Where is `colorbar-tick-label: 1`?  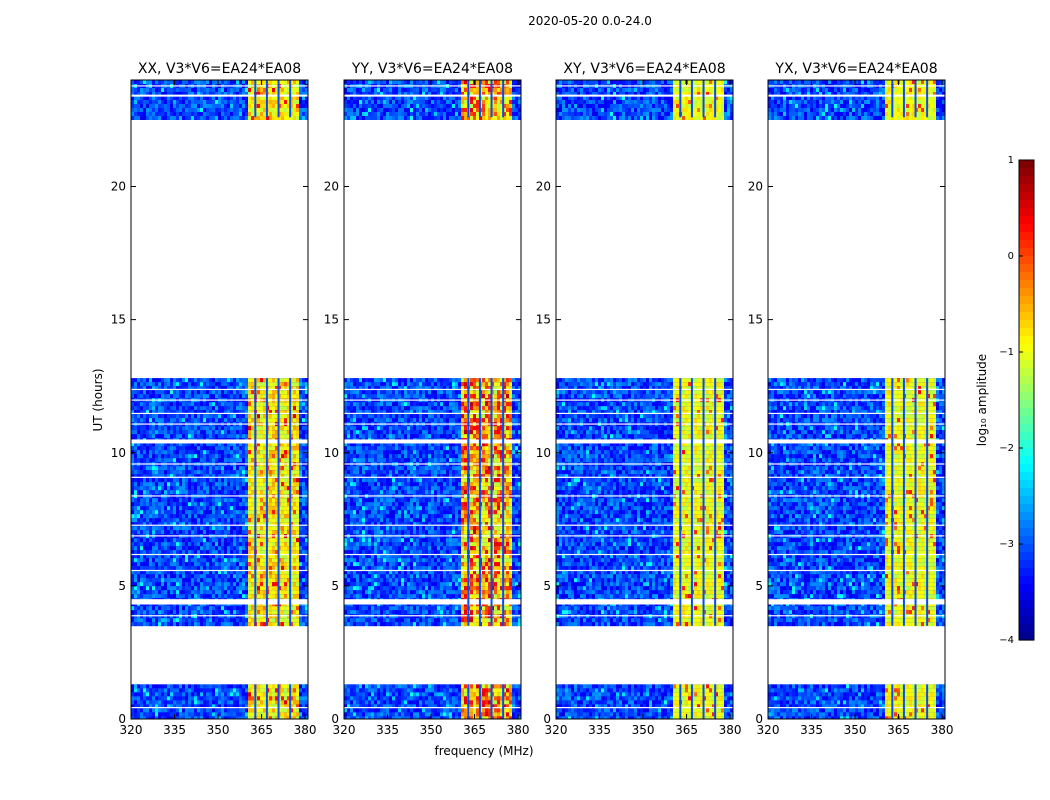
colorbar-tick-label: 1 is located at coordinates (1011, 160).